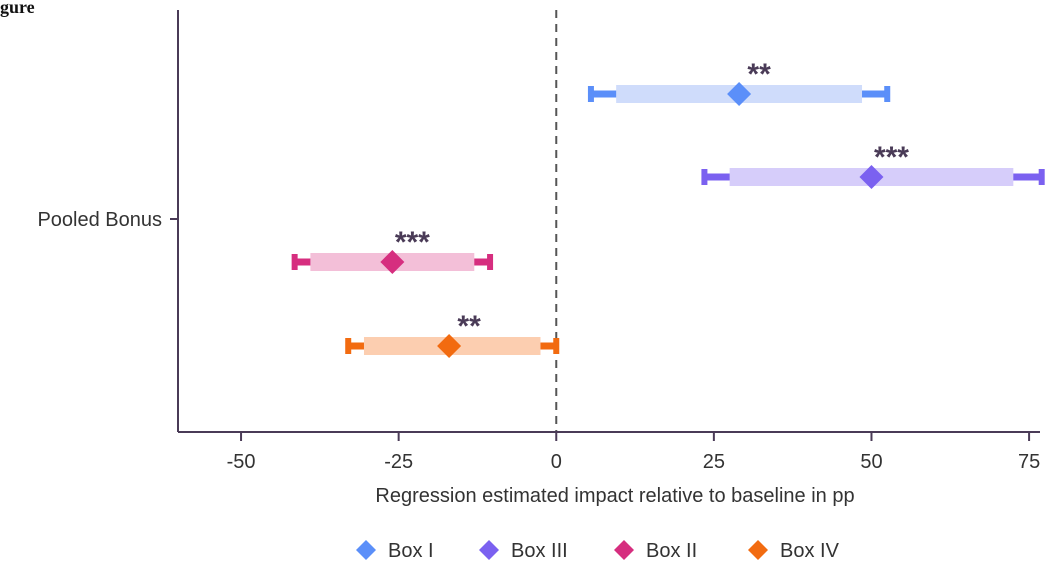 This screenshot has width=1051, height=566. Describe the element at coordinates (598, 551) in the screenshot. I see `legend: Box I Box III Box II Box IV` at that location.